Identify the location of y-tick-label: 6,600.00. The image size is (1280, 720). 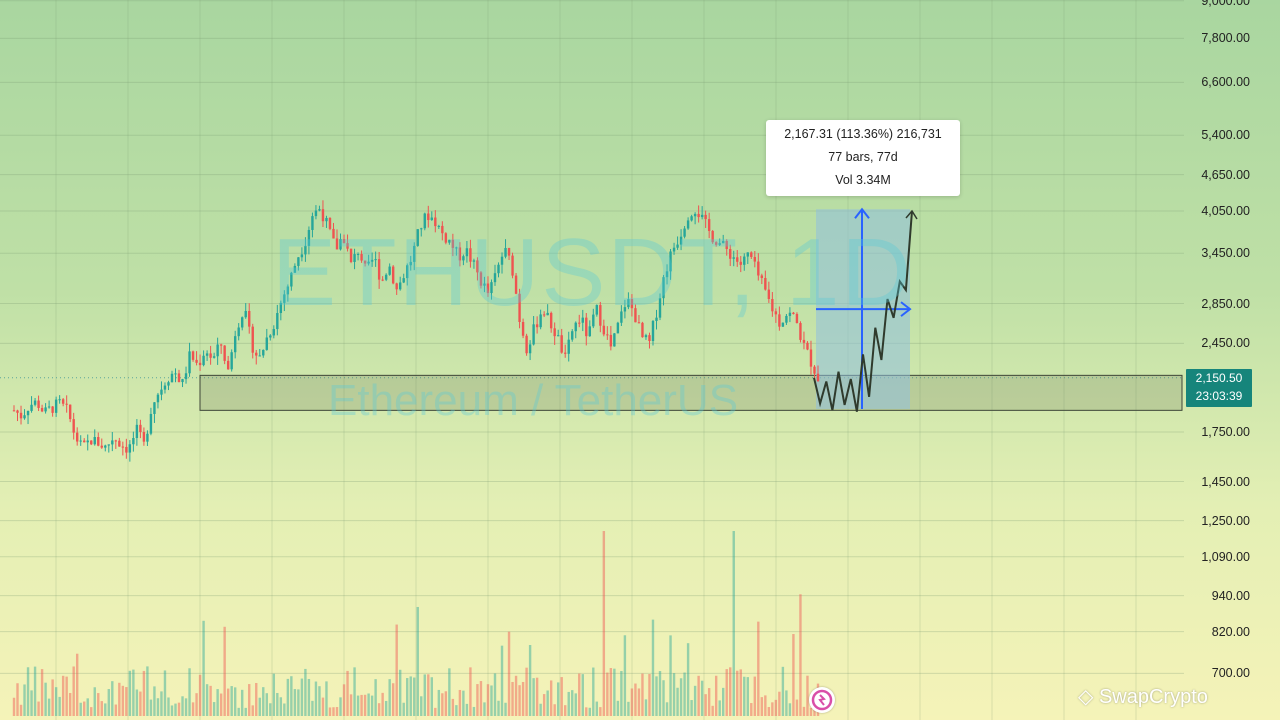
(1225, 82).